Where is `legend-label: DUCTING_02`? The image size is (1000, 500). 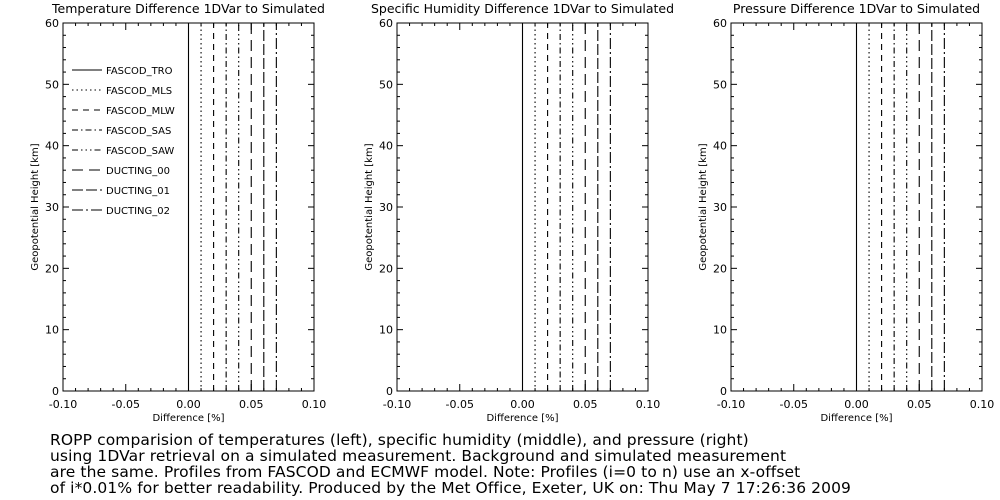 legend-label: DUCTING_02 is located at coordinates (138, 211).